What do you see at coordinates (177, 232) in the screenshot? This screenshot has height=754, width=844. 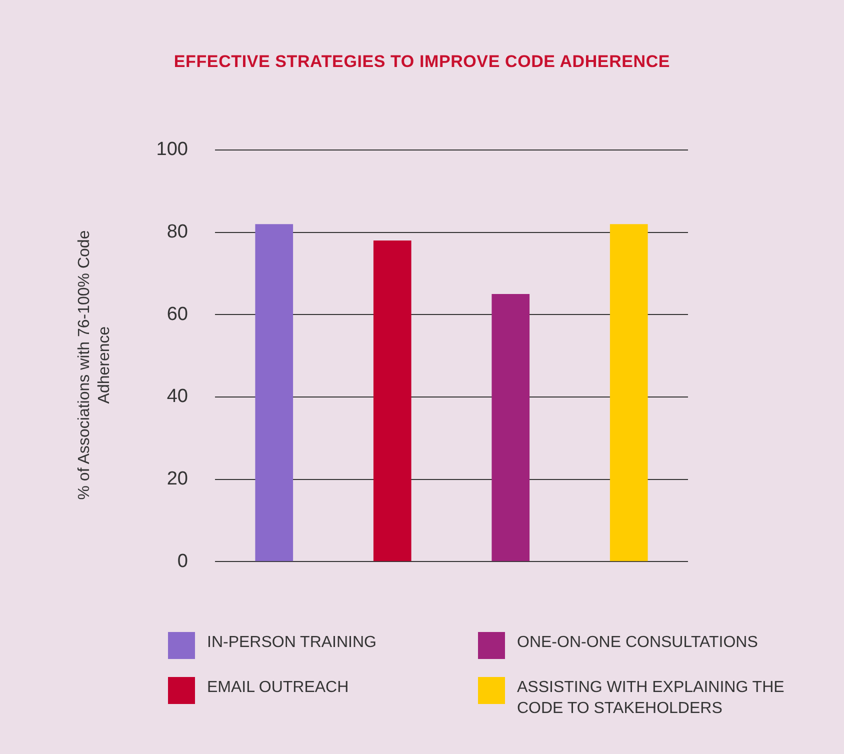 I see `y-tick-label: 80` at bounding box center [177, 232].